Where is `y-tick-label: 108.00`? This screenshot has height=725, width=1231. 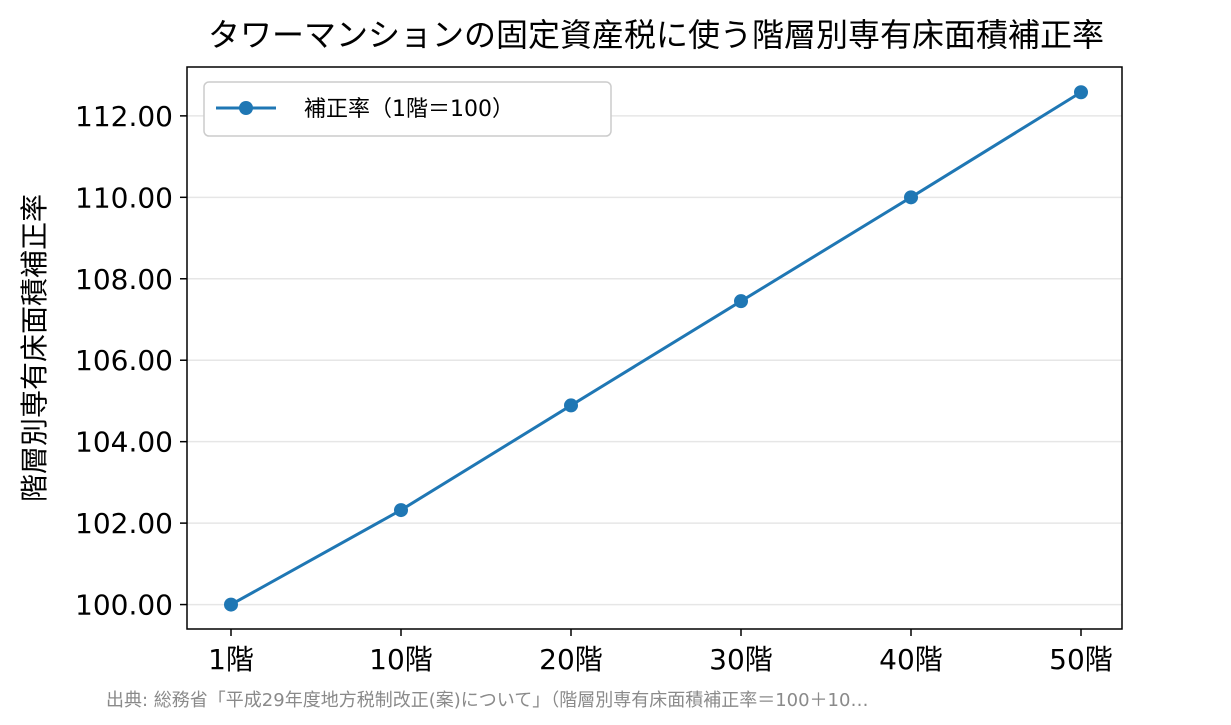 y-tick-label: 108.00 is located at coordinates (124, 279).